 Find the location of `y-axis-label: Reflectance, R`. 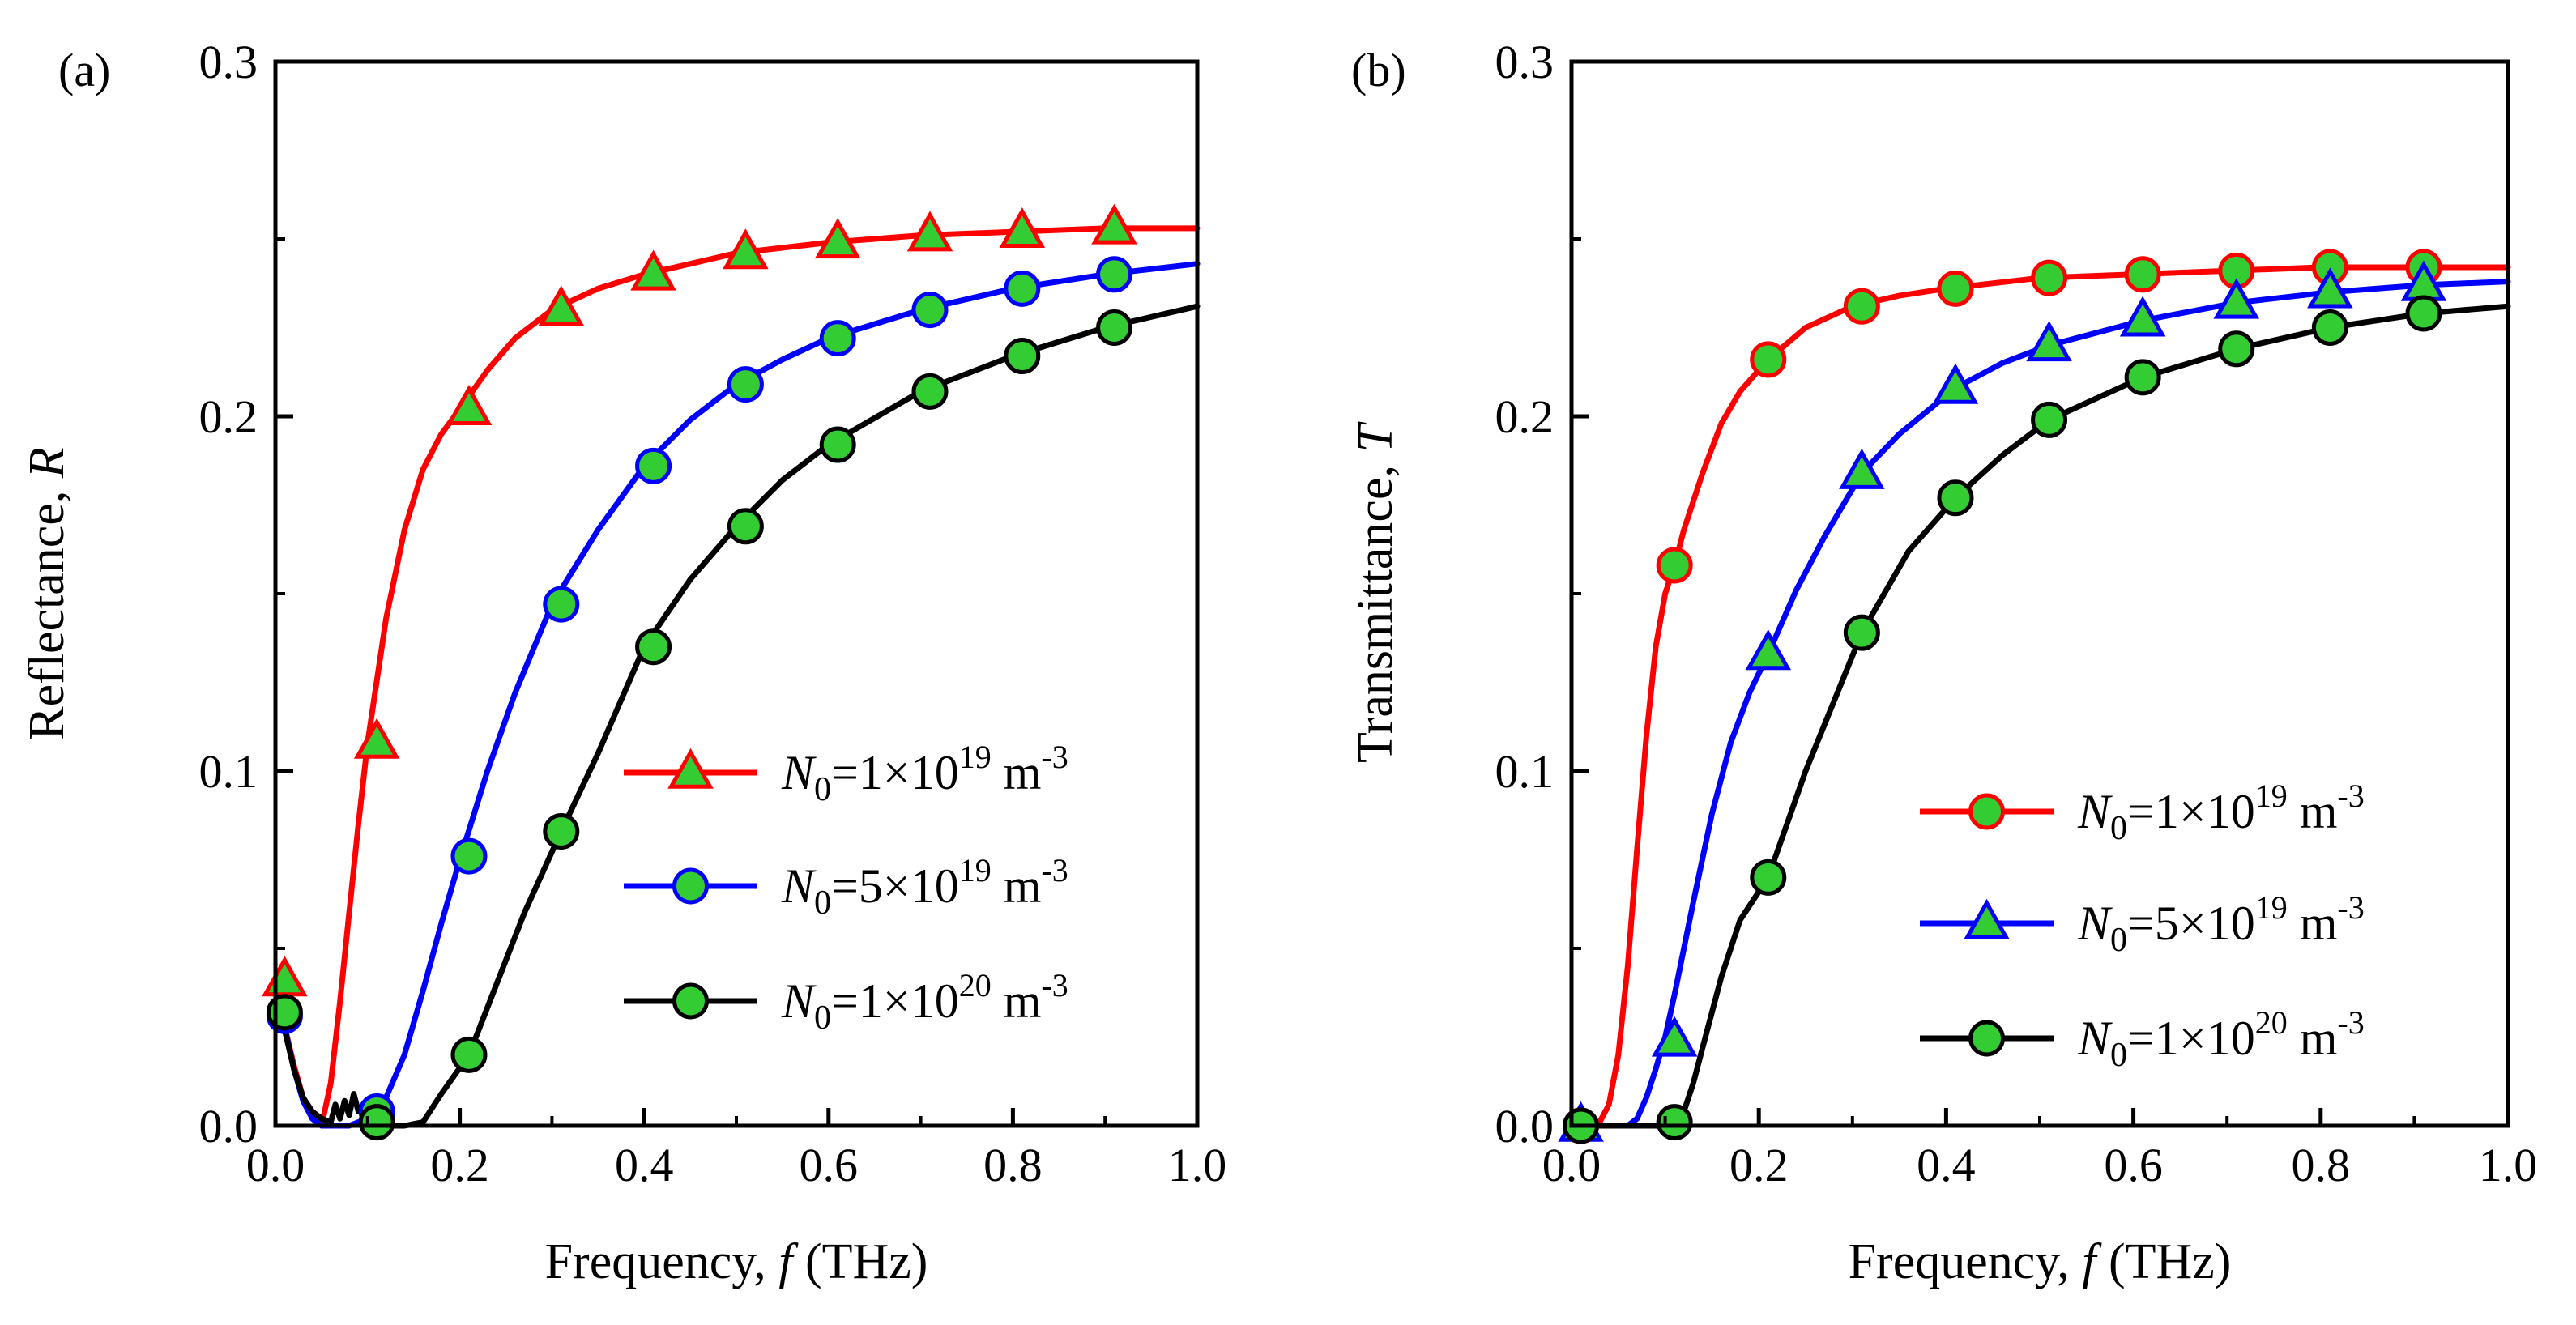

y-axis-label: Reflectance, R is located at coordinates (47, 593).